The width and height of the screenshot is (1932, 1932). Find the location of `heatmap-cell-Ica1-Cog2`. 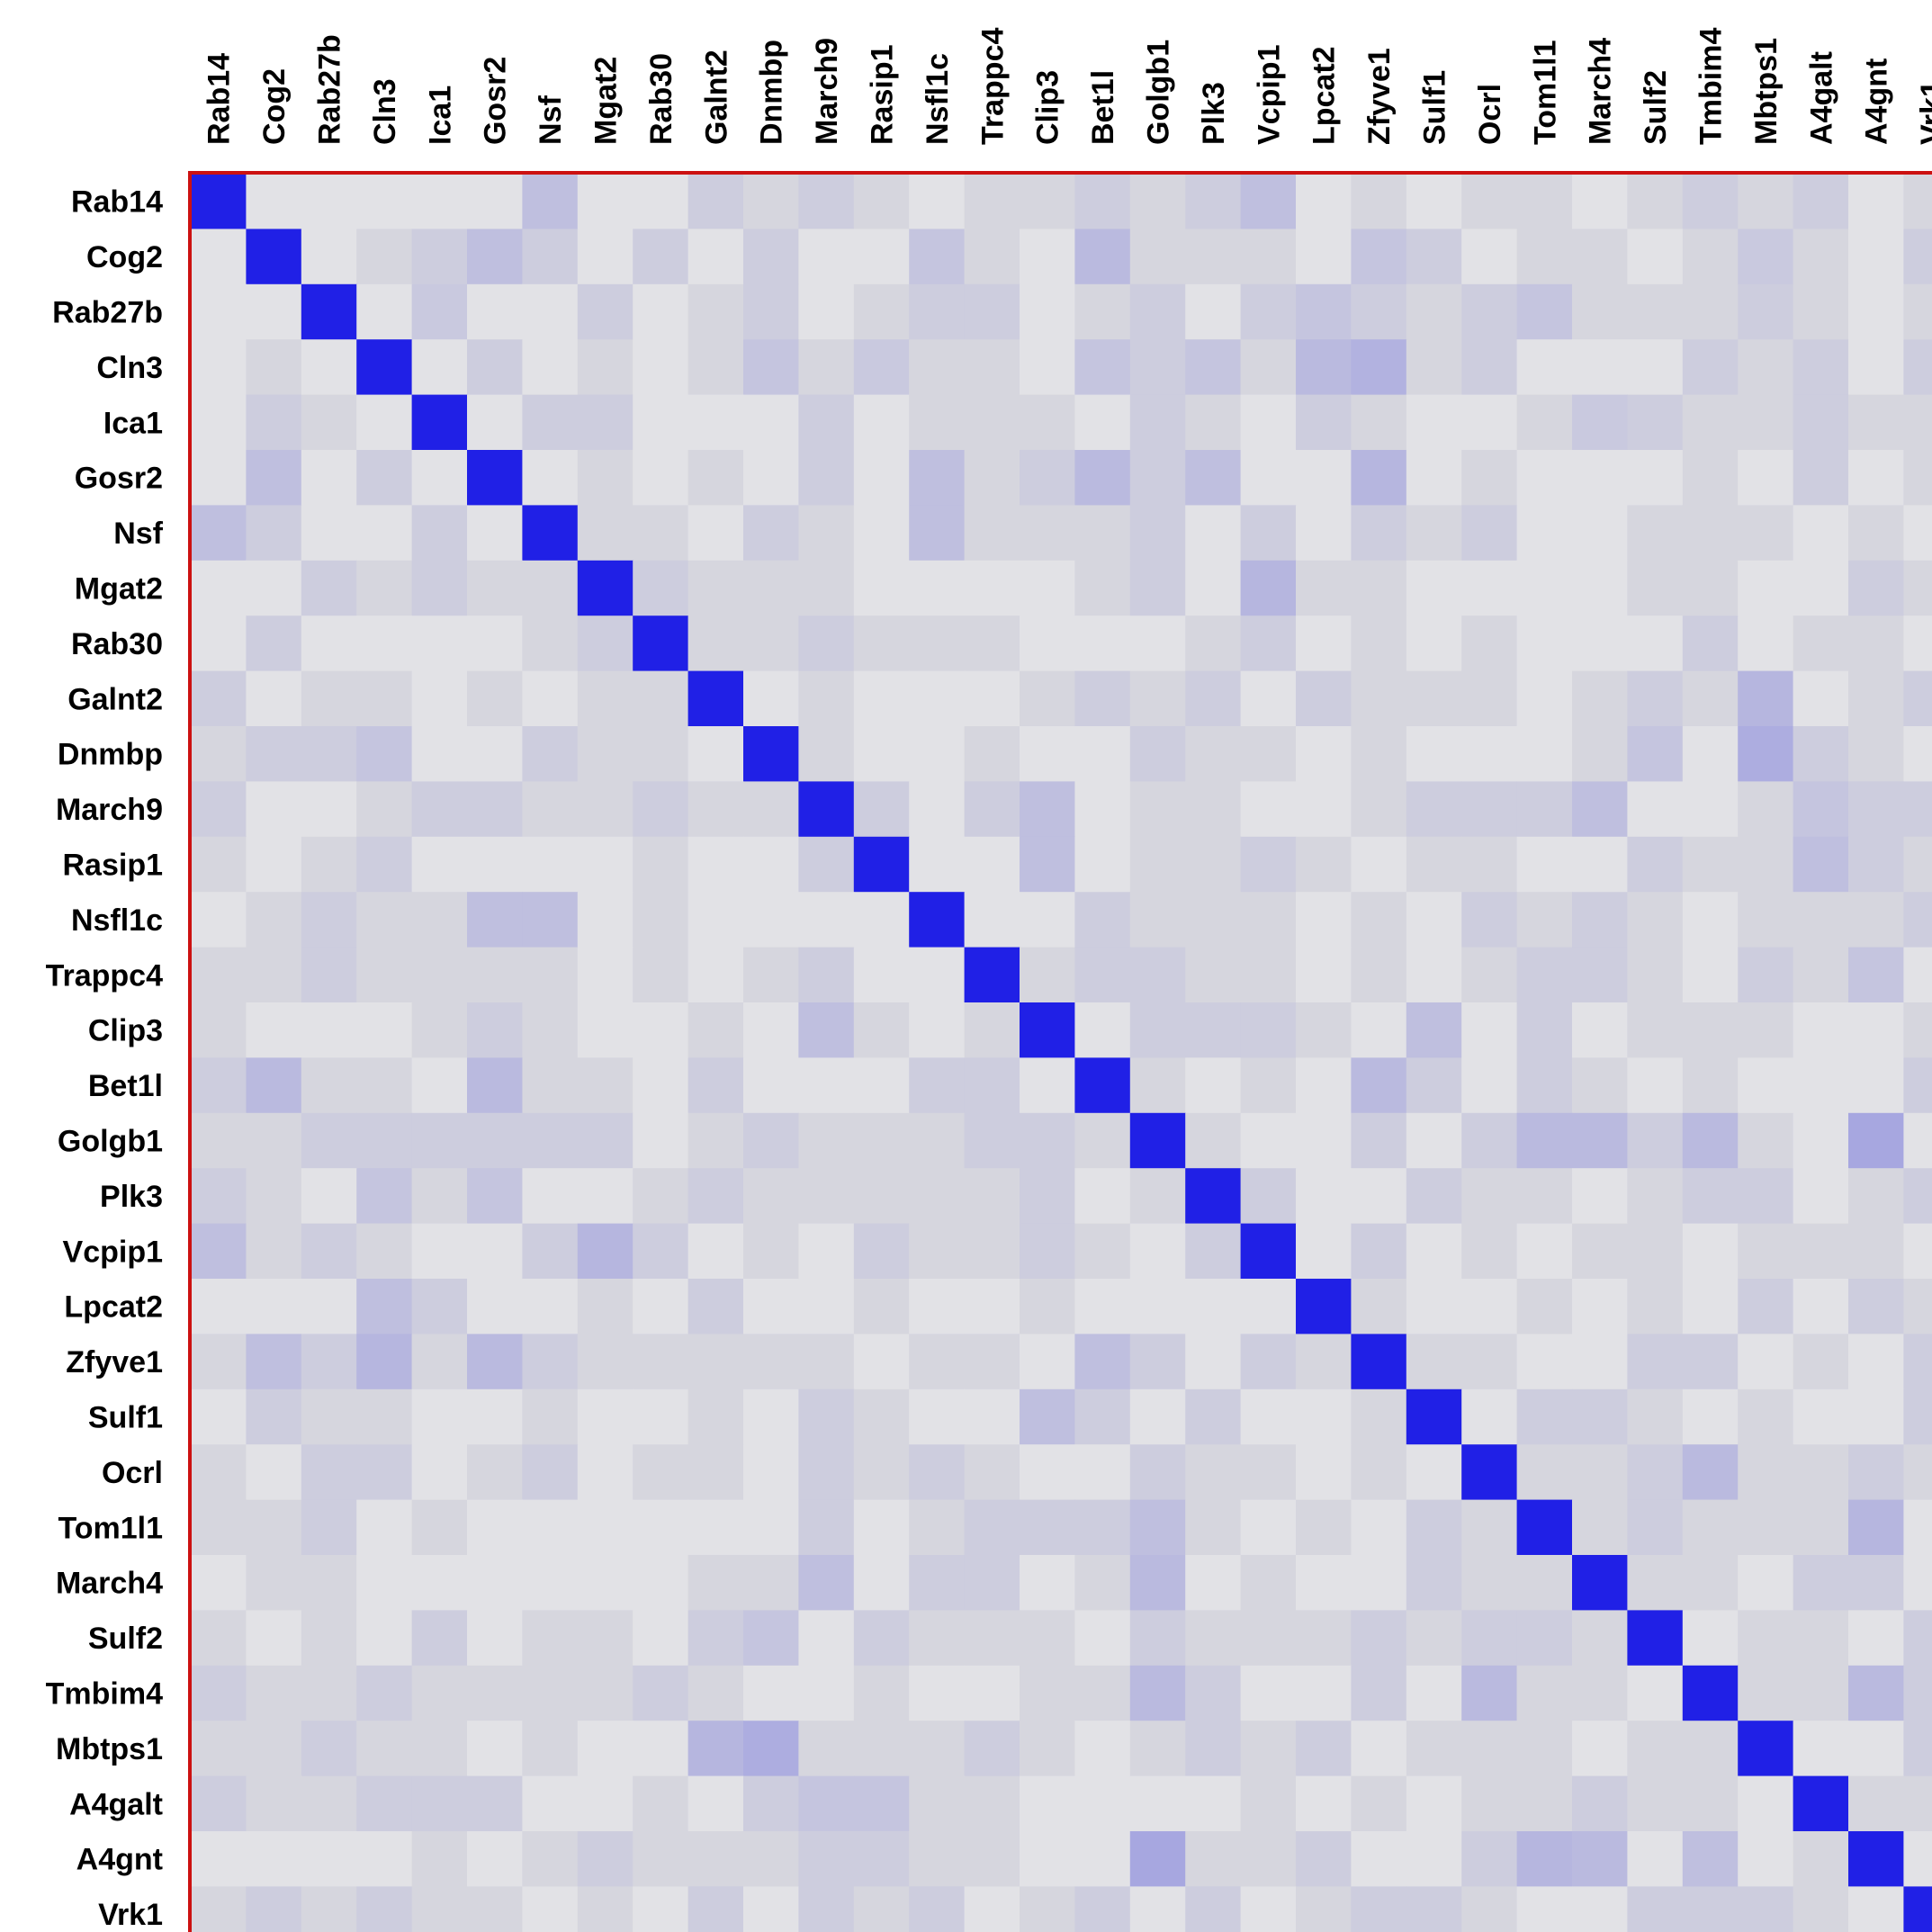

heatmap-cell-Ica1-Cog2 is located at coordinates (274, 422).